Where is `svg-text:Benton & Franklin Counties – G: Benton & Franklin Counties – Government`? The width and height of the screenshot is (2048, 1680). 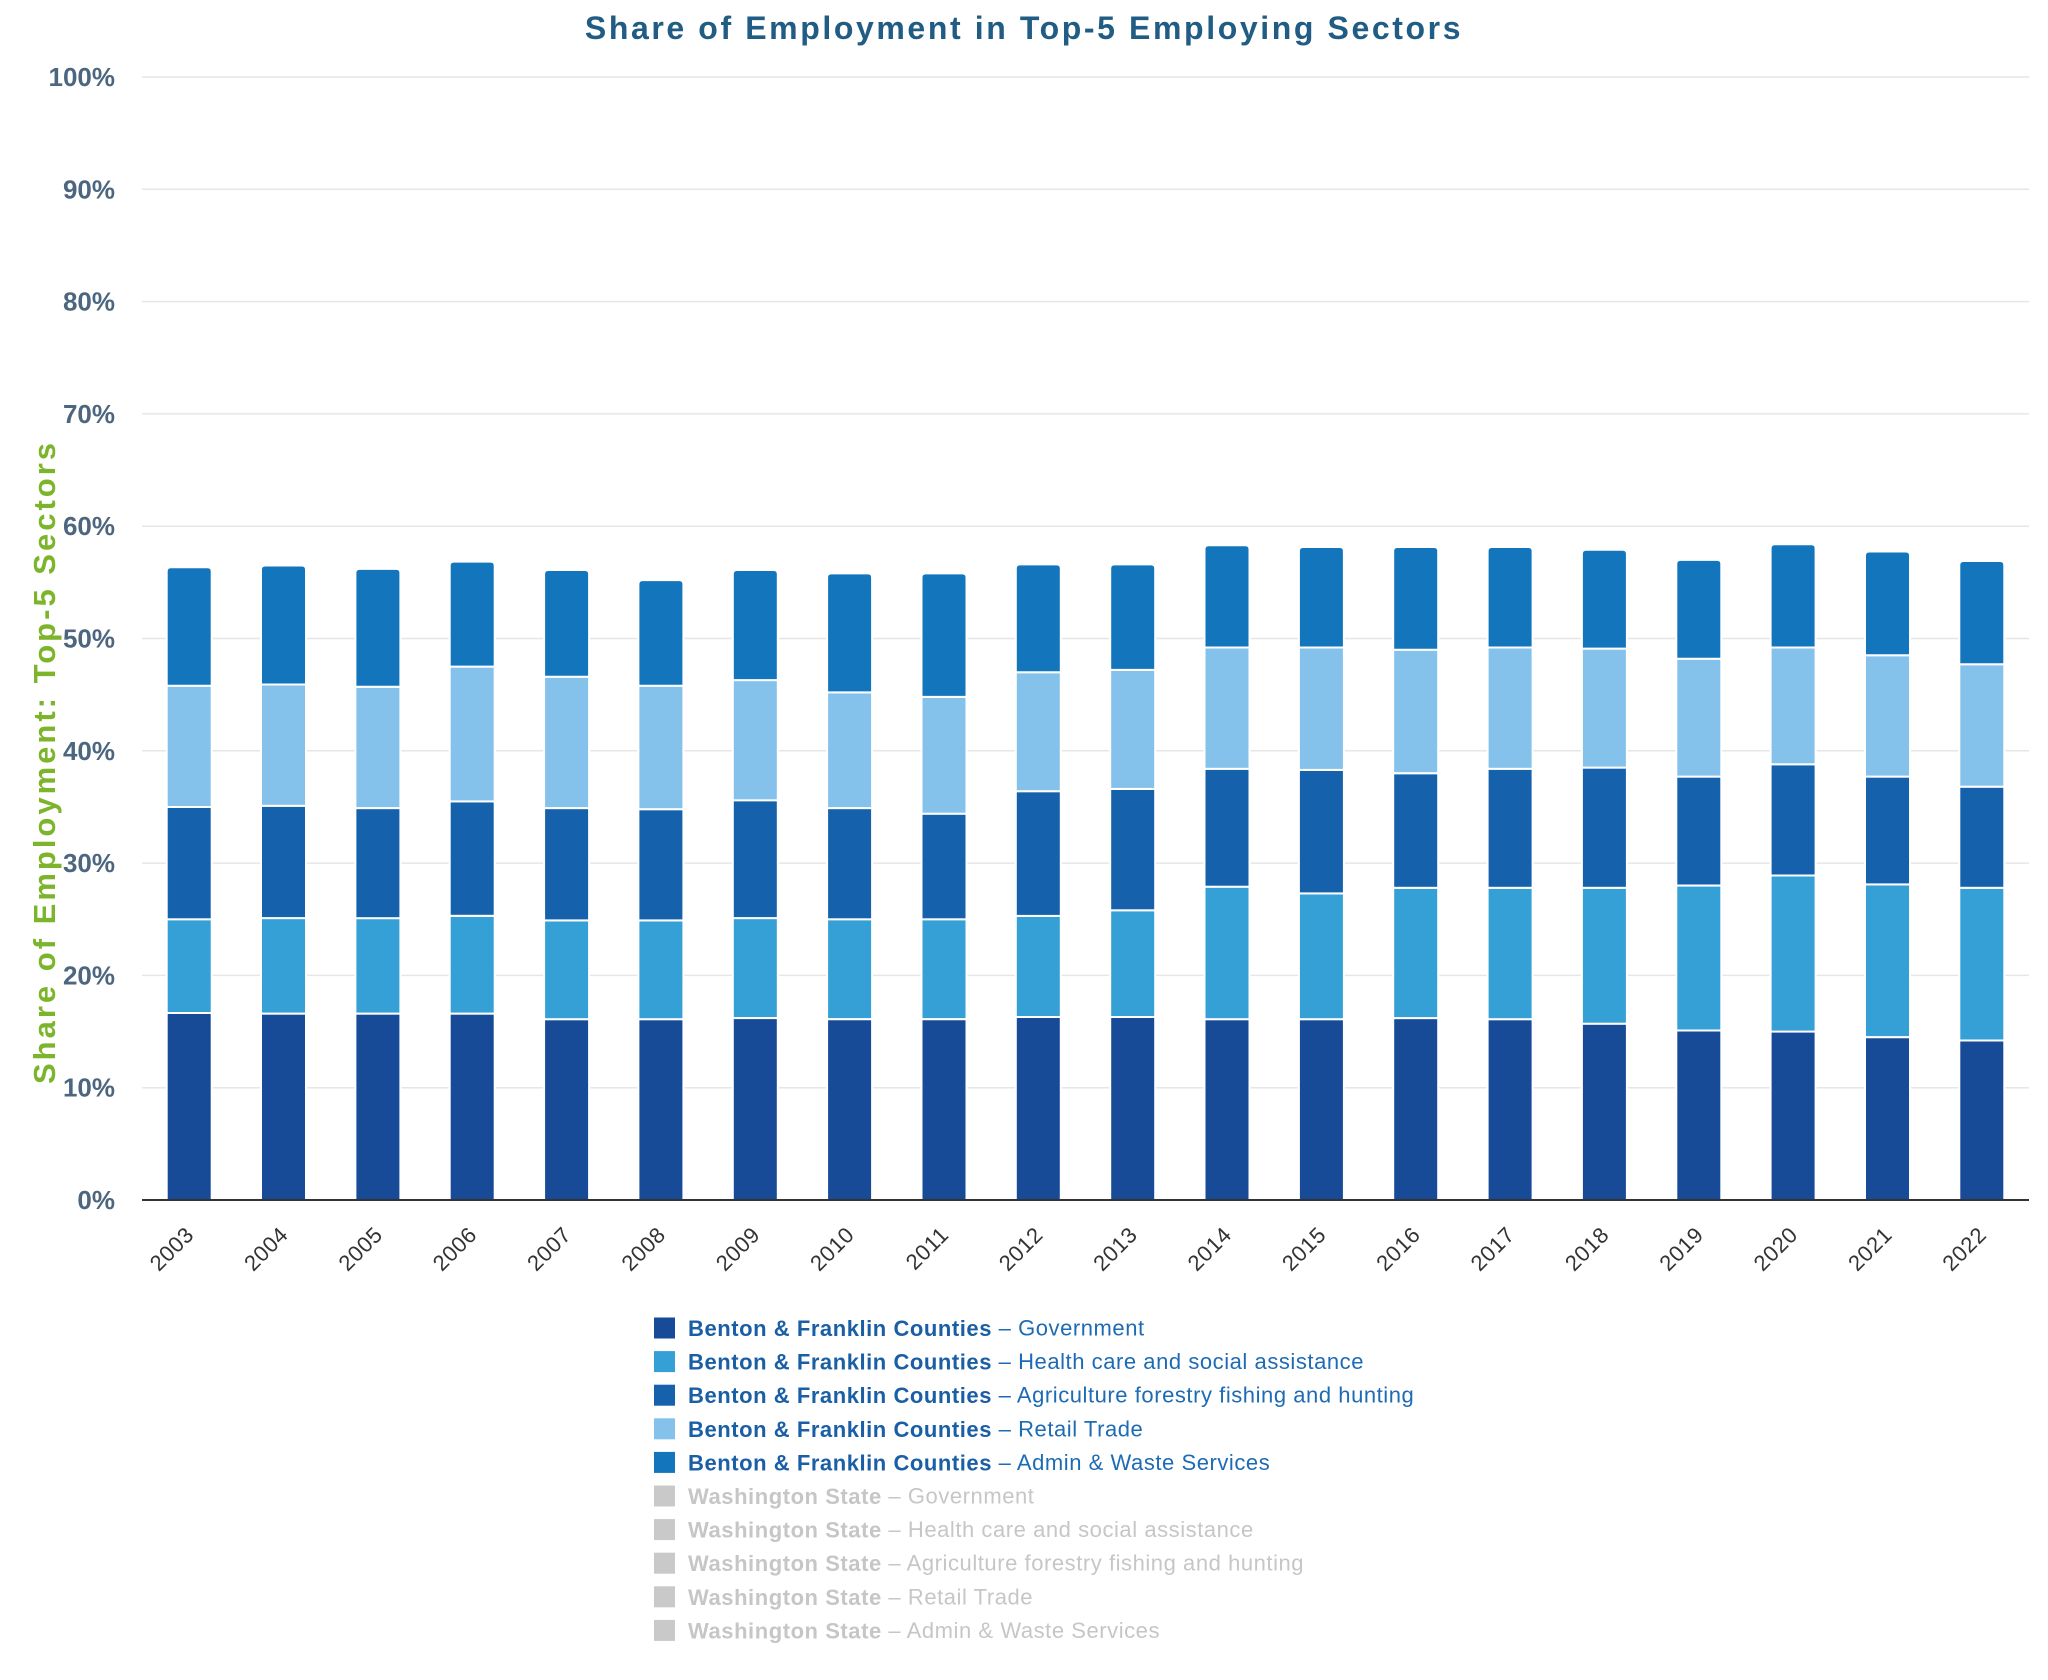
svg-text:Benton & Franklin Counties – G: Benton & Franklin Counties – Government is located at coordinates (916, 1328).